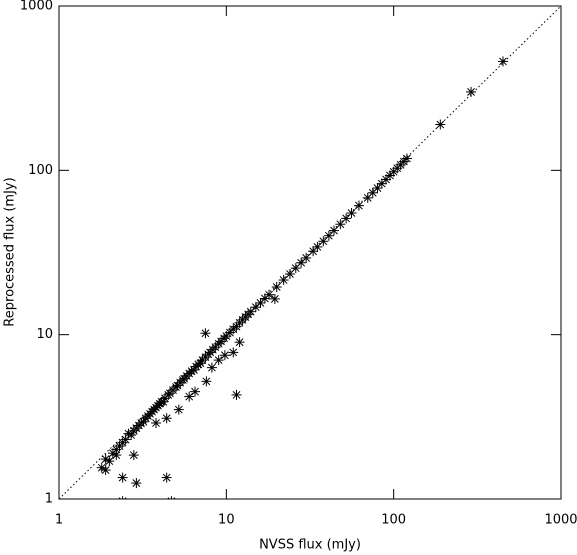  Describe the element at coordinates (393, 520) in the screenshot. I see `x-tick-label: 100` at that location.